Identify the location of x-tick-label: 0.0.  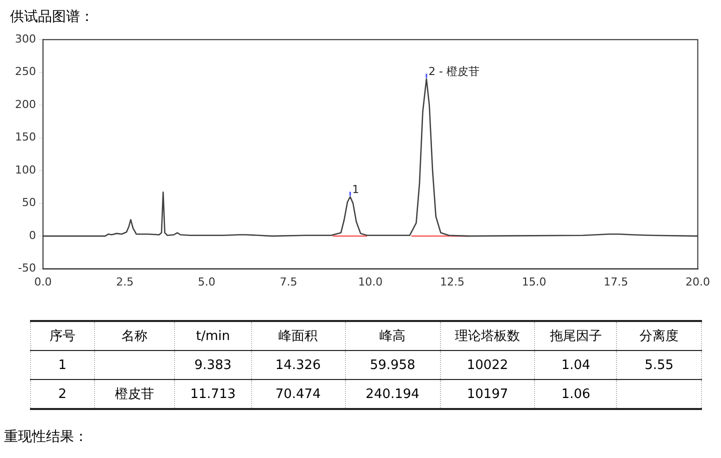
(43, 281).